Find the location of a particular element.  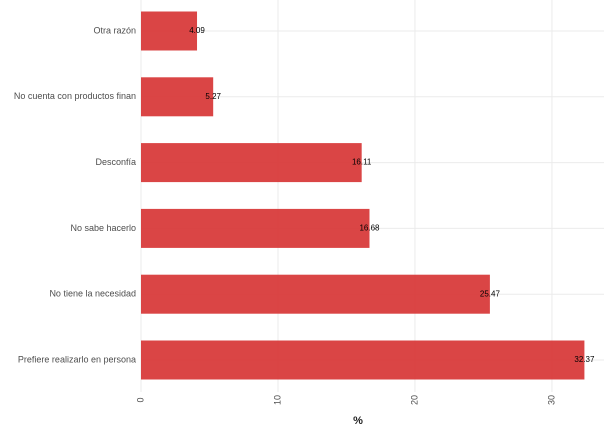

x-tick-label: 10 is located at coordinates (277, 400).